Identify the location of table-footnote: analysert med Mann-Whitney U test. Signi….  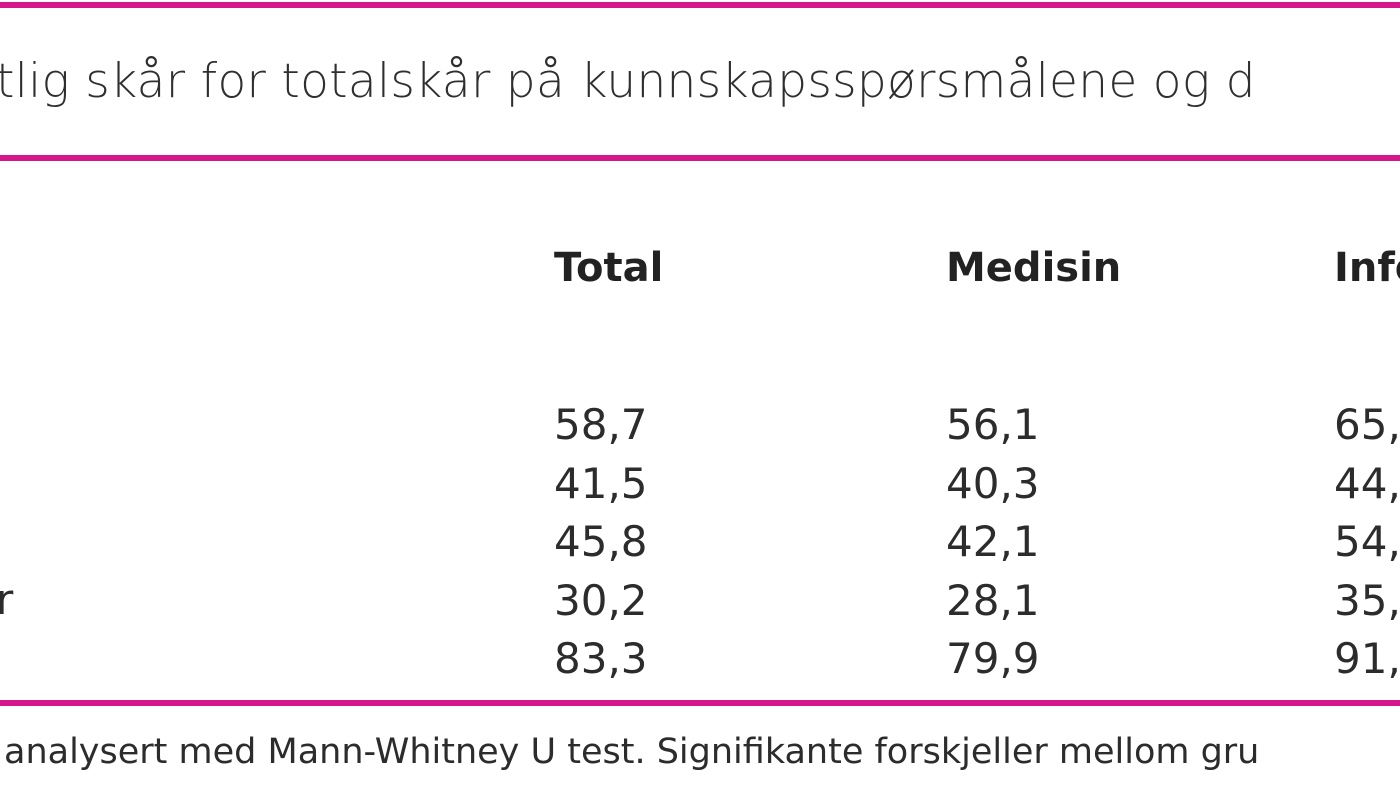
(632, 752).